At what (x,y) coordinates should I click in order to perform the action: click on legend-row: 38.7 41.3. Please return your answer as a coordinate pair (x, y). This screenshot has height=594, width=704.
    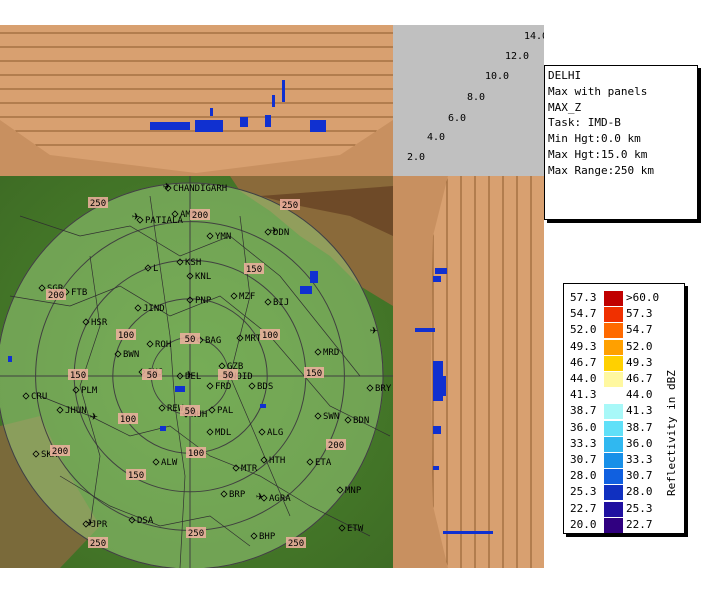
    Looking at the image, I should click on (614, 411).